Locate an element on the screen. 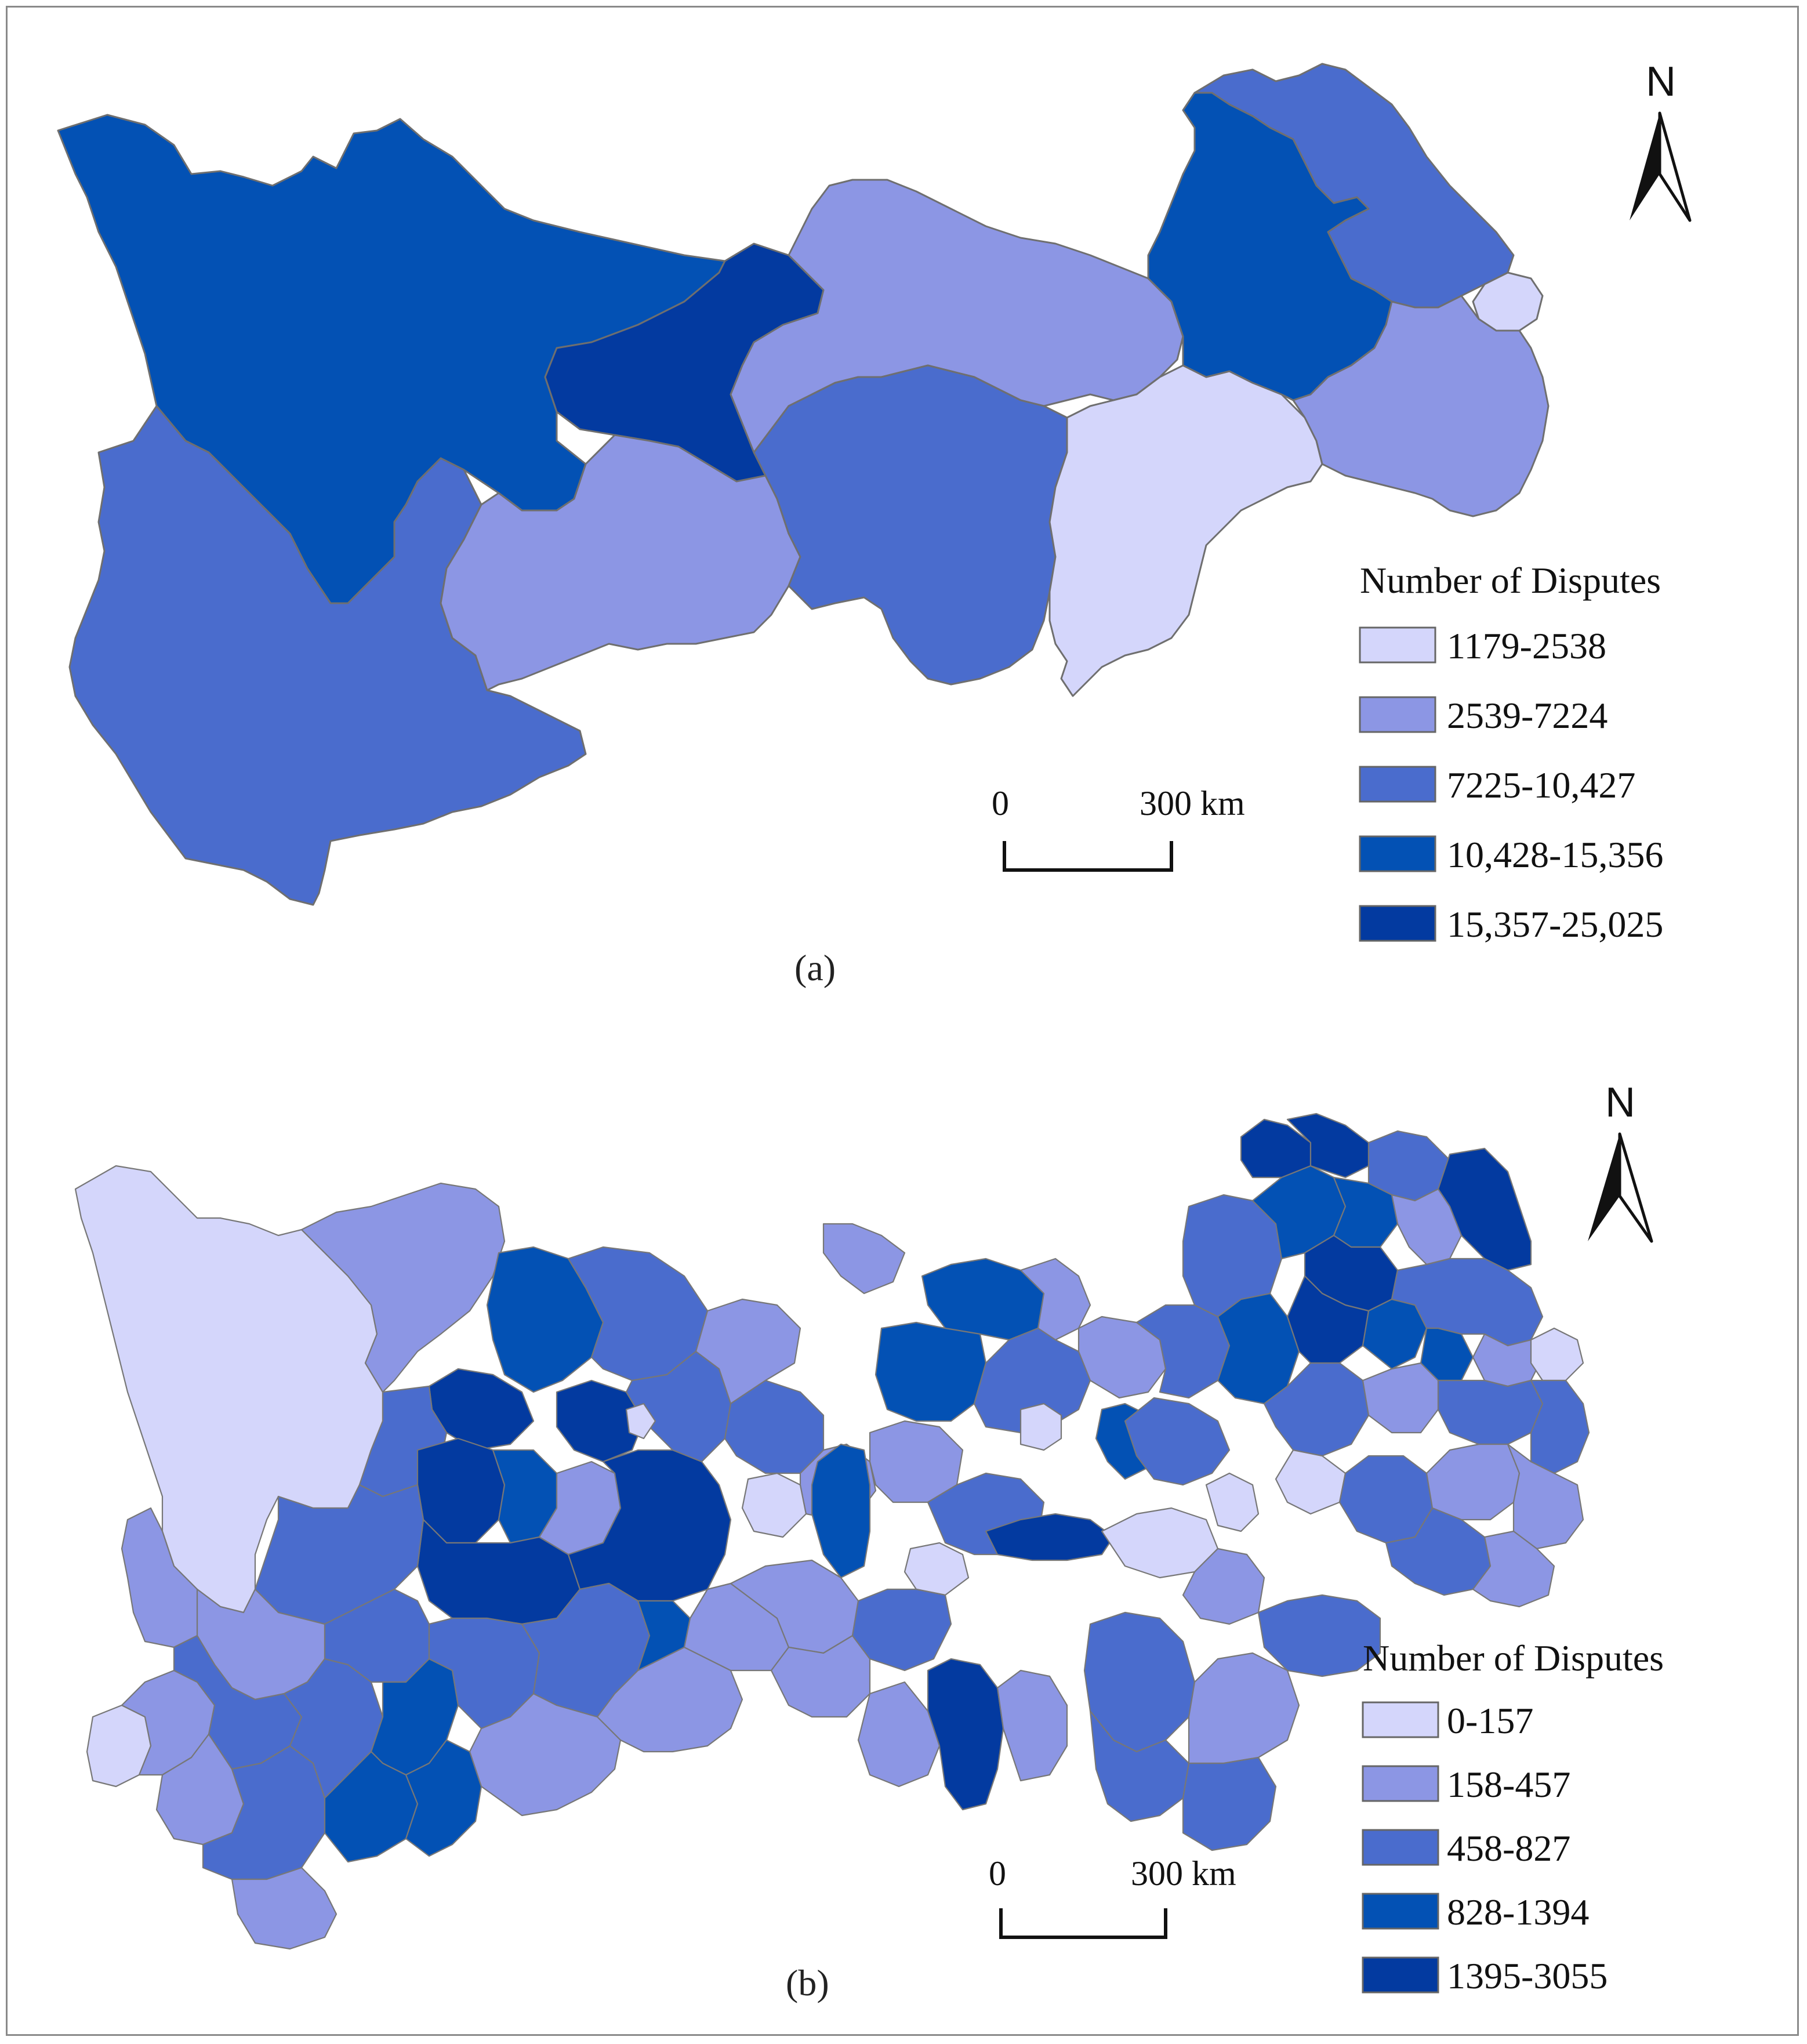  legend-label: 458-827 is located at coordinates (1508, 1848).